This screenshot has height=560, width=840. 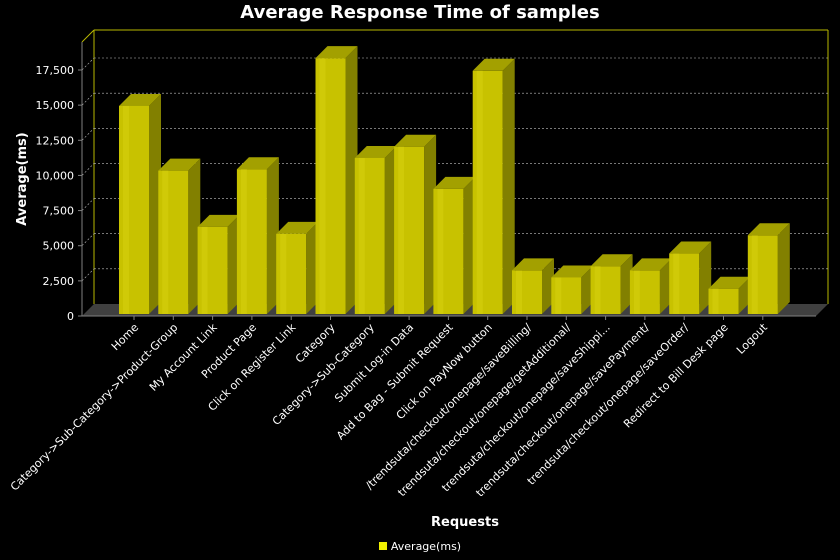 I want to click on y-tick-label: 0, so click(x=70, y=316).